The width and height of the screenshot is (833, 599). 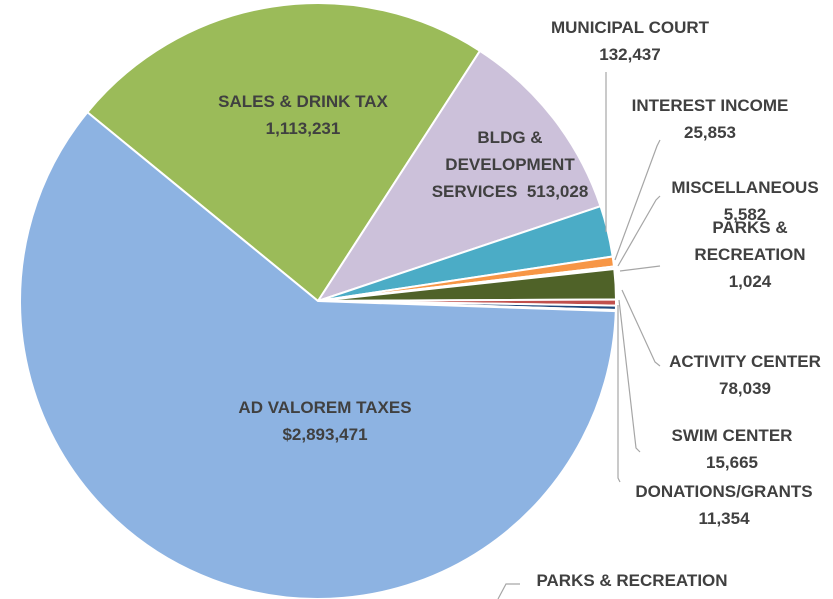 I want to click on category-label: SWIM CENTER, so click(x=732, y=435).